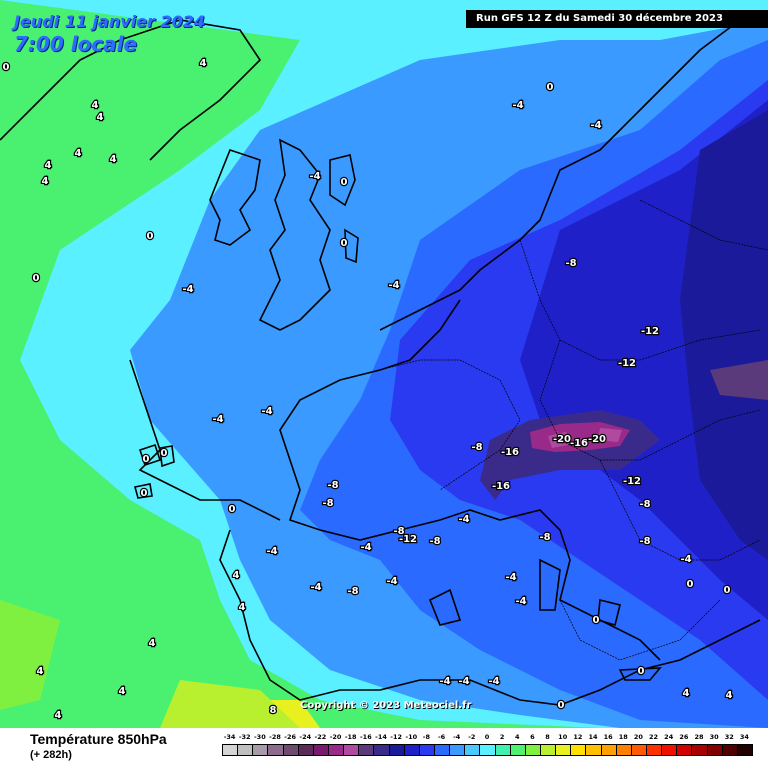  What do you see at coordinates (684, 737) in the screenshot?
I see `legend-label: 26` at bounding box center [684, 737].